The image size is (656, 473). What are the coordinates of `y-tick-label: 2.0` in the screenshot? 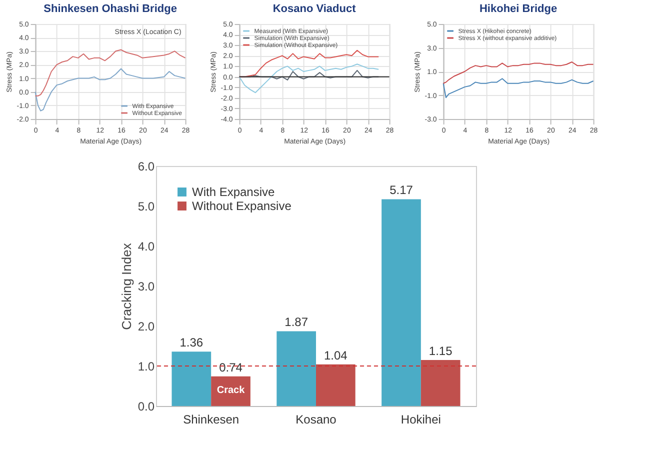 It's located at (146, 327).